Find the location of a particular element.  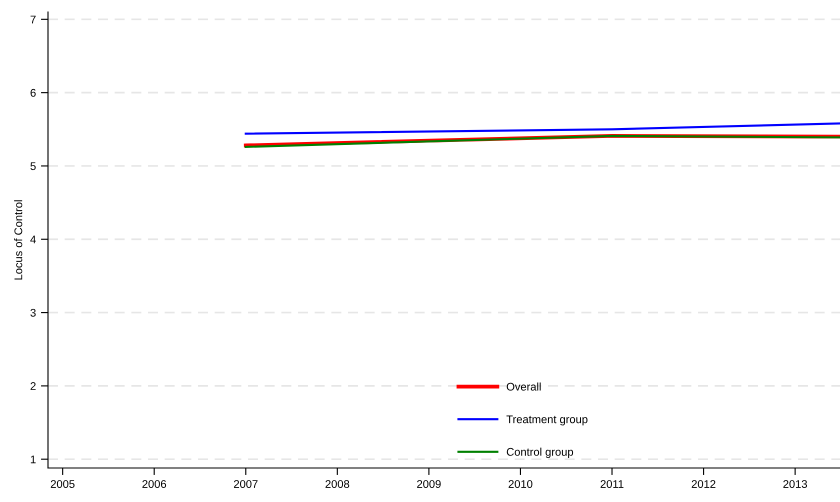

x-tick-label: 2010 is located at coordinates (520, 484).